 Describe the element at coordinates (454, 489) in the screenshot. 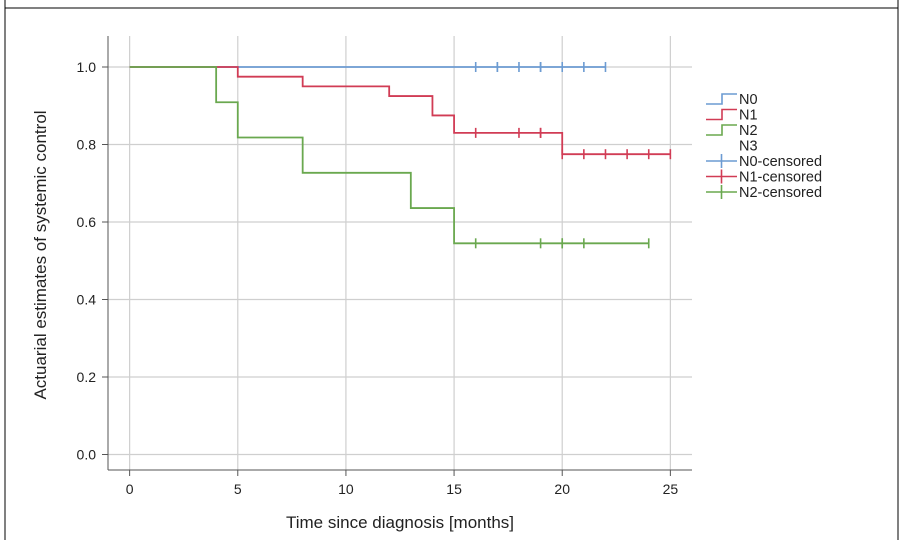

I see `x-tick-label: 15` at that location.